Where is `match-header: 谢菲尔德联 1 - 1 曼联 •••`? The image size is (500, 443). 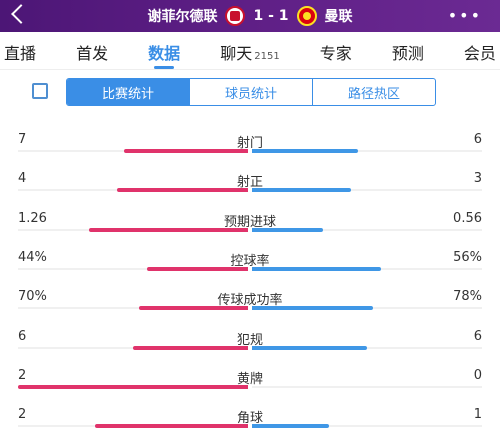
match-header: 谢菲尔德联 1 - 1 曼联 ••• is located at coordinates (250, 16).